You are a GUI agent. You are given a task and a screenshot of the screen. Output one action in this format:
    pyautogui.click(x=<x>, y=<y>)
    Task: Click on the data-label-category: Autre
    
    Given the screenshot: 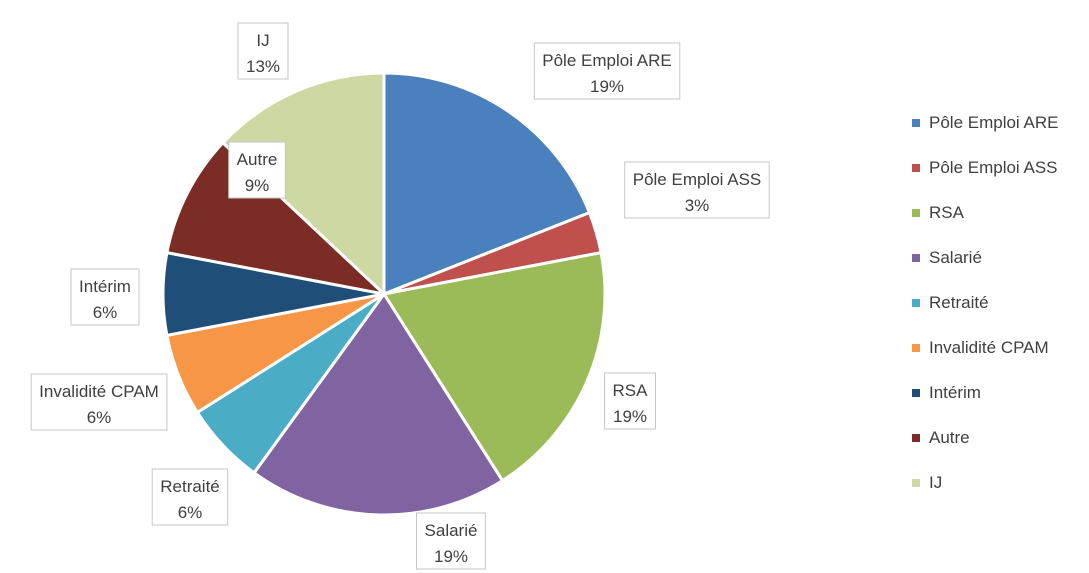 What is the action you would take?
    pyautogui.click(x=257, y=159)
    